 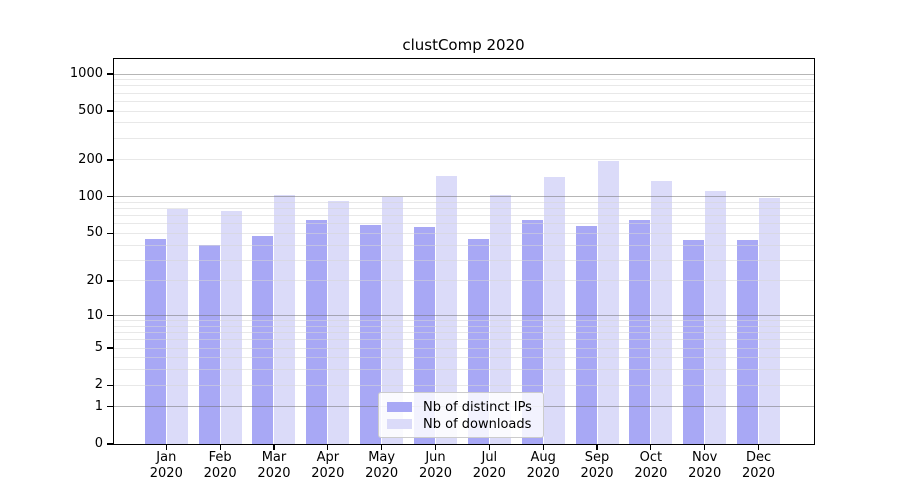 What do you see at coordinates (748, 342) in the screenshot?
I see `bar-distinct-ips-dec` at bounding box center [748, 342].